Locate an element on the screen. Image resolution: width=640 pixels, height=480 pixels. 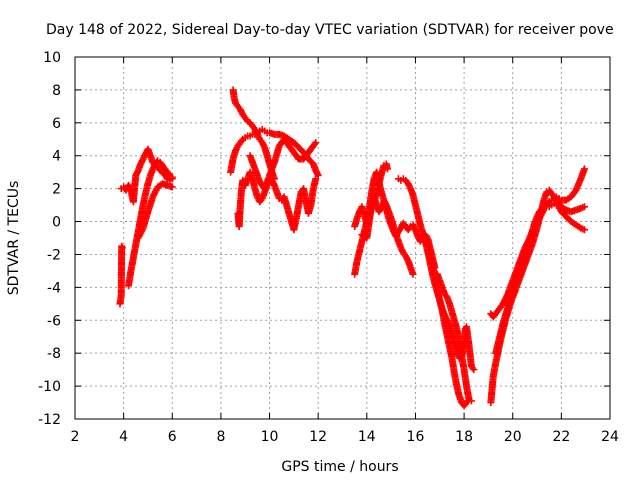
series-arc-d3 is located at coordinates (540, 278).